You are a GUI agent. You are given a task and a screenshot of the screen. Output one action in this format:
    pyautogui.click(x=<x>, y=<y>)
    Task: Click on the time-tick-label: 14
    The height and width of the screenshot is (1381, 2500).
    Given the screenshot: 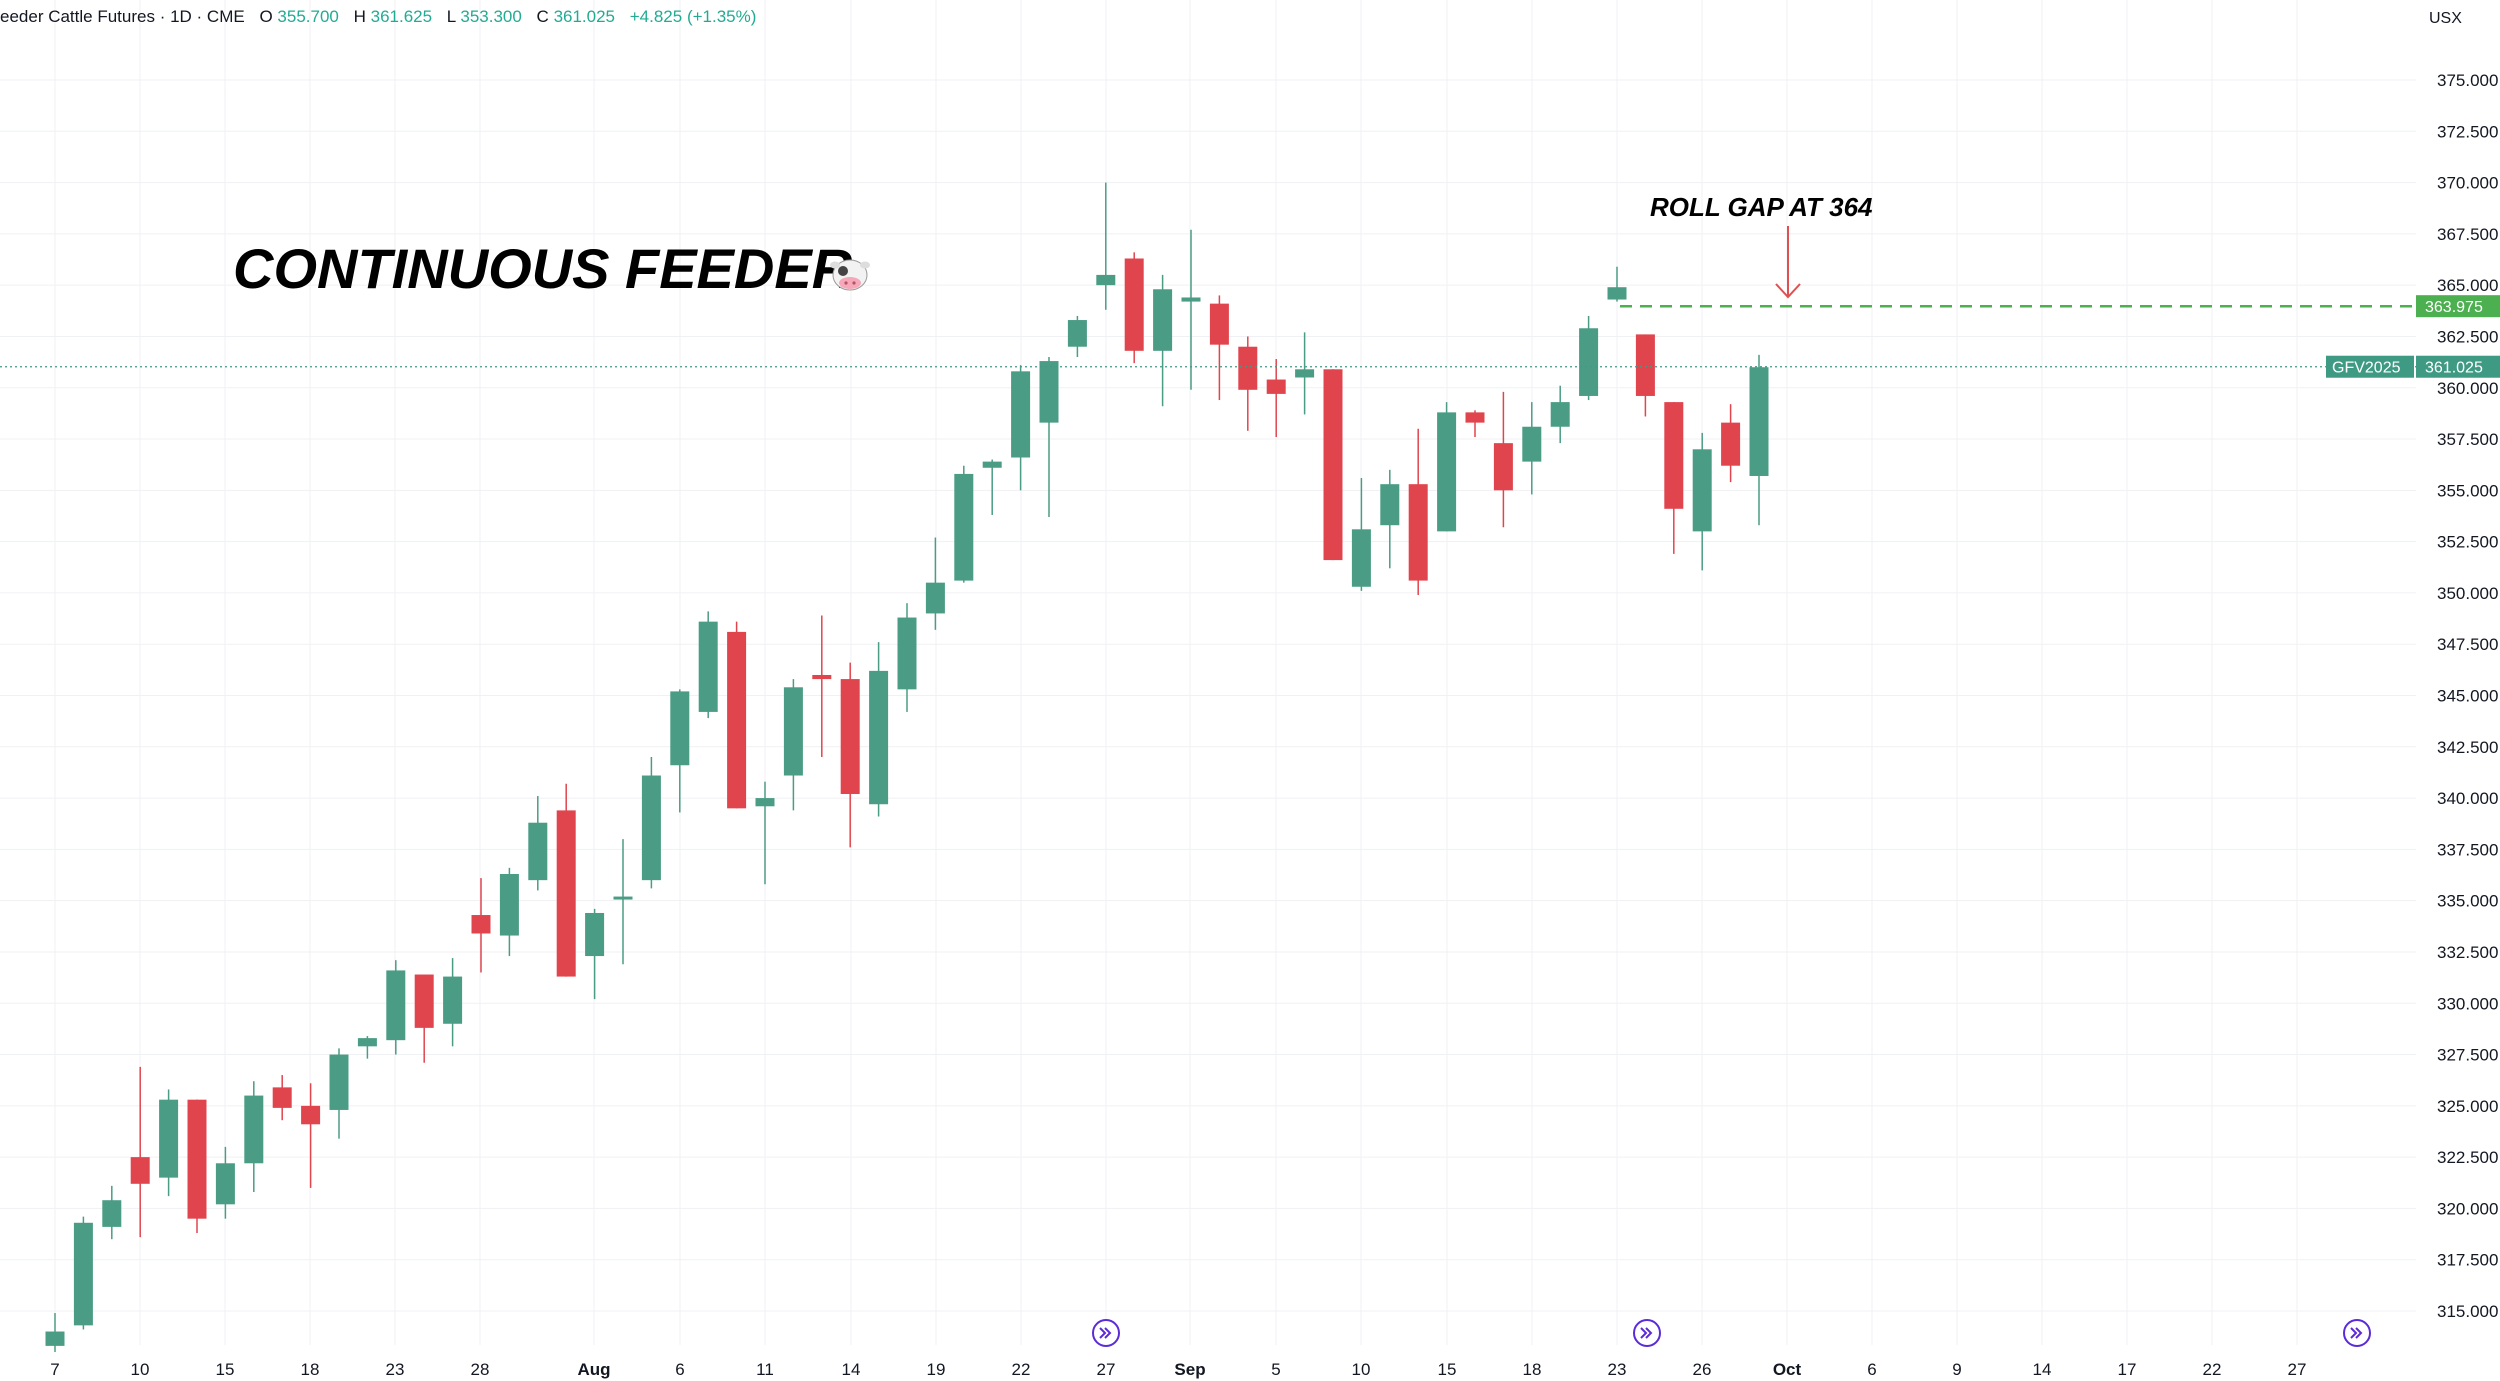 What is the action you would take?
    pyautogui.click(x=2042, y=1369)
    